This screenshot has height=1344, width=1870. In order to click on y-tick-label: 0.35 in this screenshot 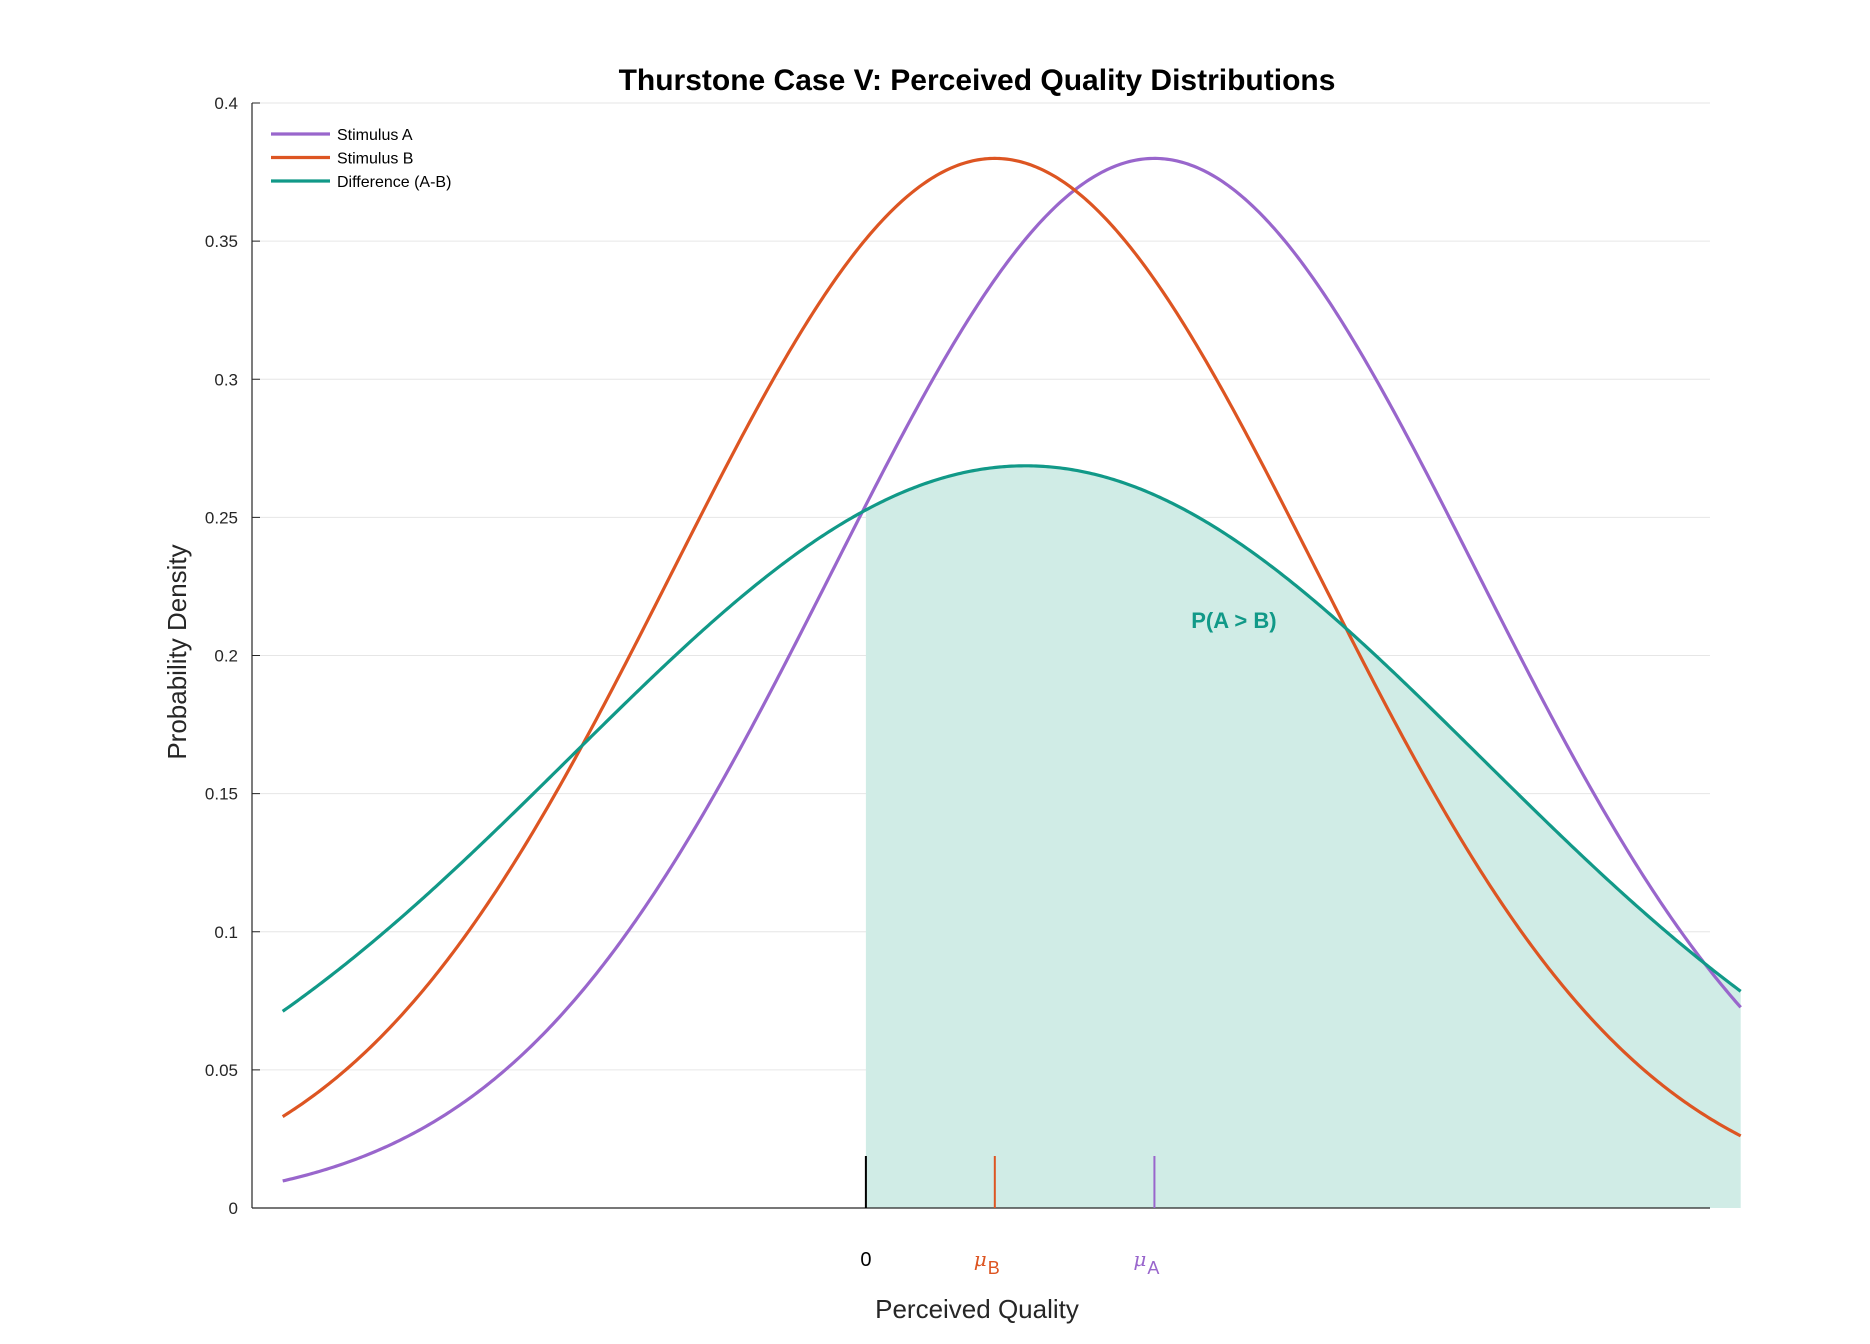, I will do `click(221, 241)`.